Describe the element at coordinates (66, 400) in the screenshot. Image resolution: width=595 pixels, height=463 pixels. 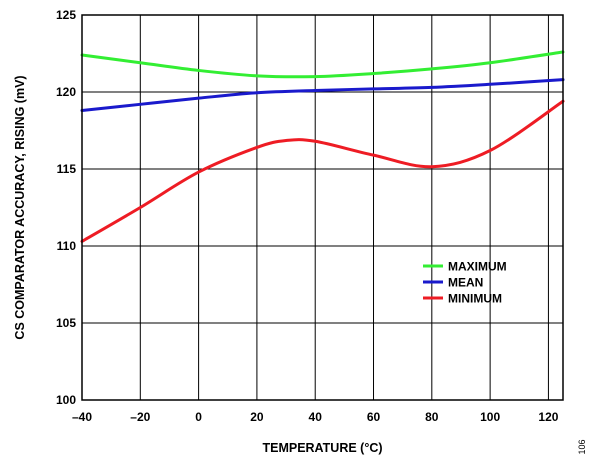
I see `y-tick-label: 100` at that location.